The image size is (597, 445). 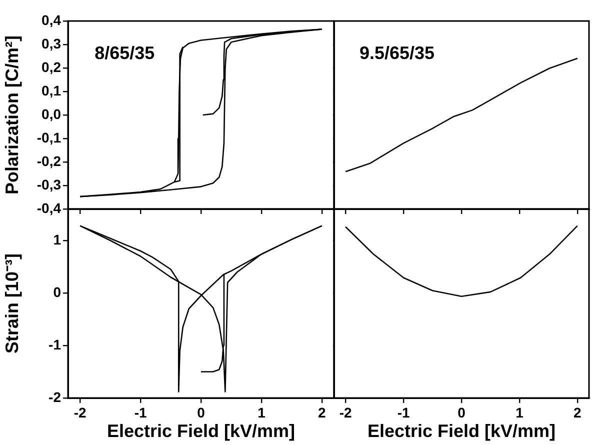 I want to click on y-tick-label: -0,3, so click(x=49, y=184).